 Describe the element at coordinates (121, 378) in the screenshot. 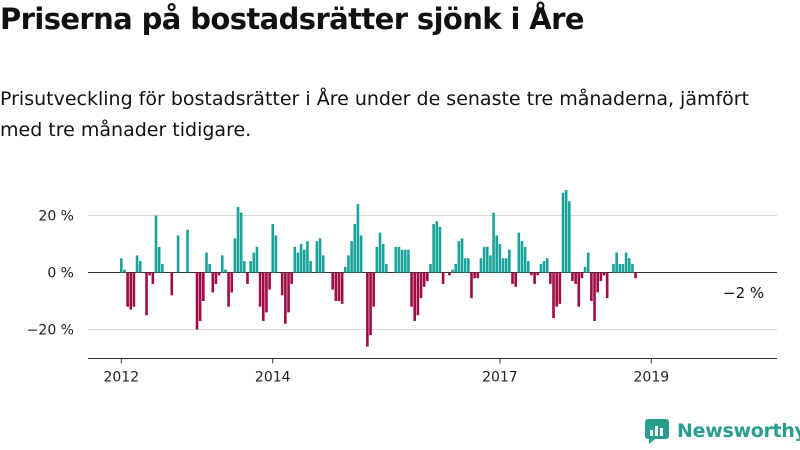

I see `x-tick-label: 2012` at that location.